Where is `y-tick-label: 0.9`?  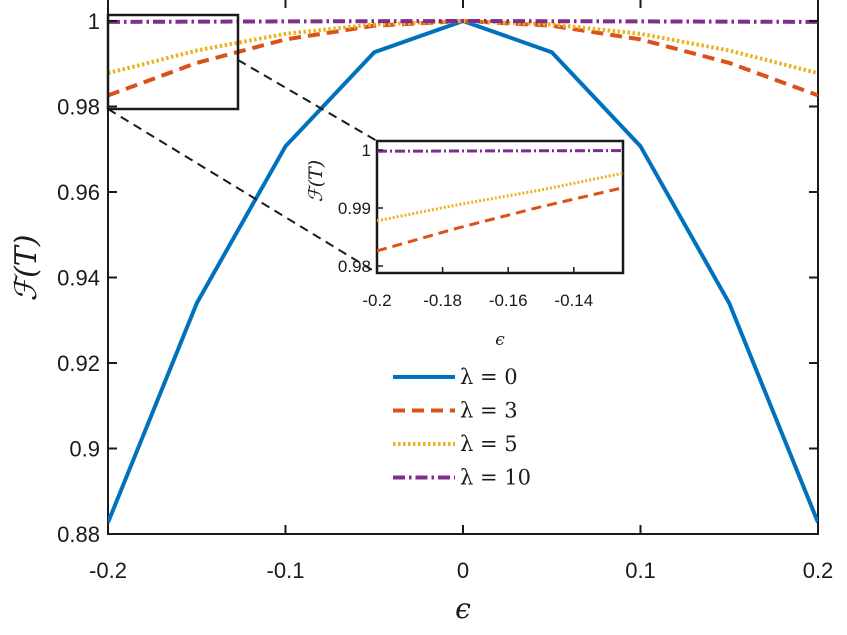
y-tick-label: 0.9 is located at coordinates (84, 449).